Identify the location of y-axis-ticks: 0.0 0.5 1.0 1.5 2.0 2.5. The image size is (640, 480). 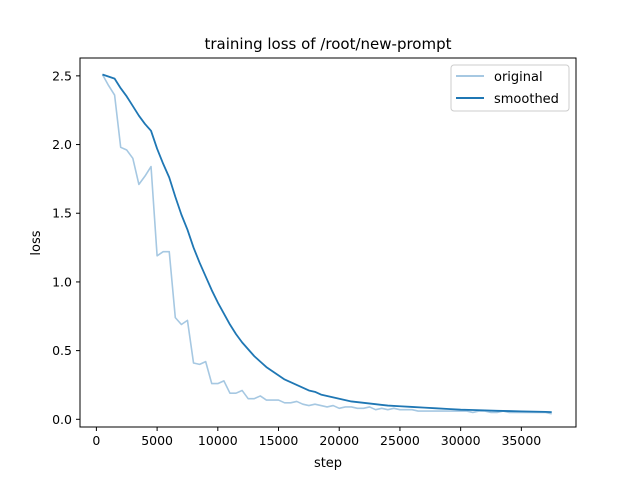
(66, 247).